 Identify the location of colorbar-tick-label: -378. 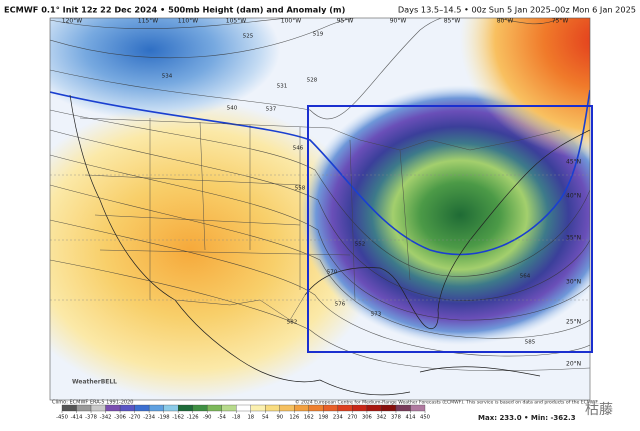
(91, 418).